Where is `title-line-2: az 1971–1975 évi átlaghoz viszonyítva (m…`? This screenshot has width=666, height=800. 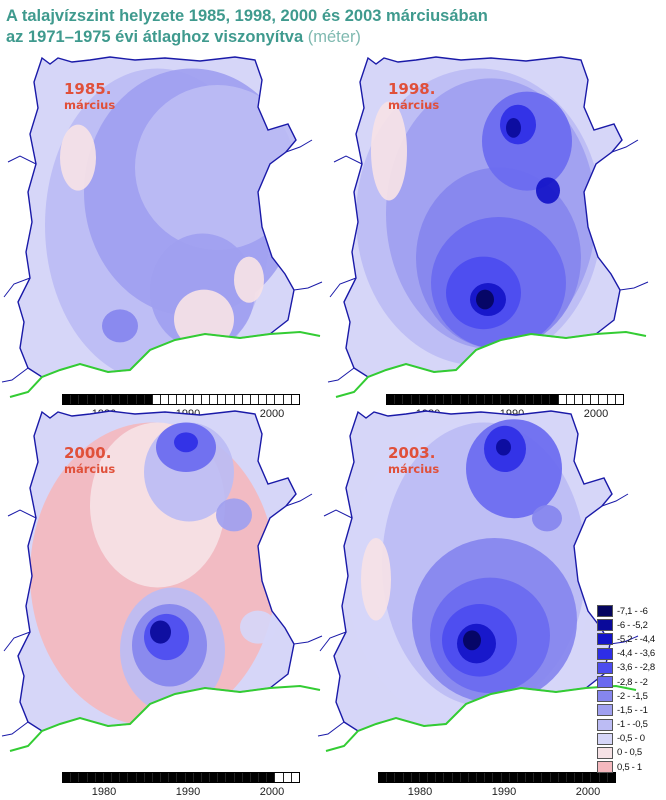 title-line-2: az 1971–1975 évi átlaghoz viszonyítva (m… is located at coordinates (331, 37).